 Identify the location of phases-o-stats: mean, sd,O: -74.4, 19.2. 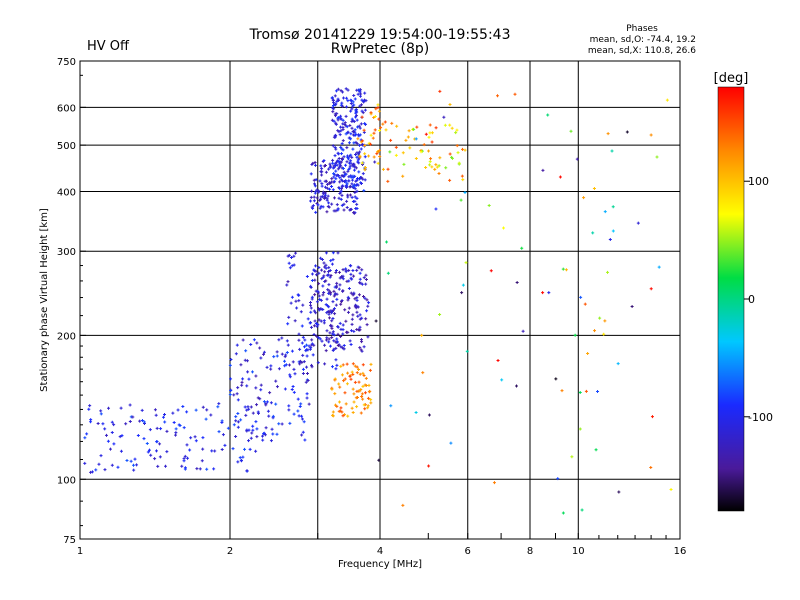
(643, 40).